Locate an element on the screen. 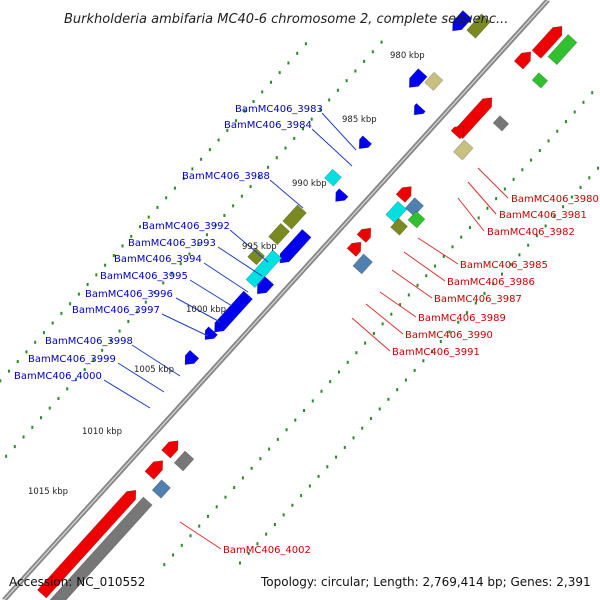  gene-green-small is located at coordinates (540, 80).